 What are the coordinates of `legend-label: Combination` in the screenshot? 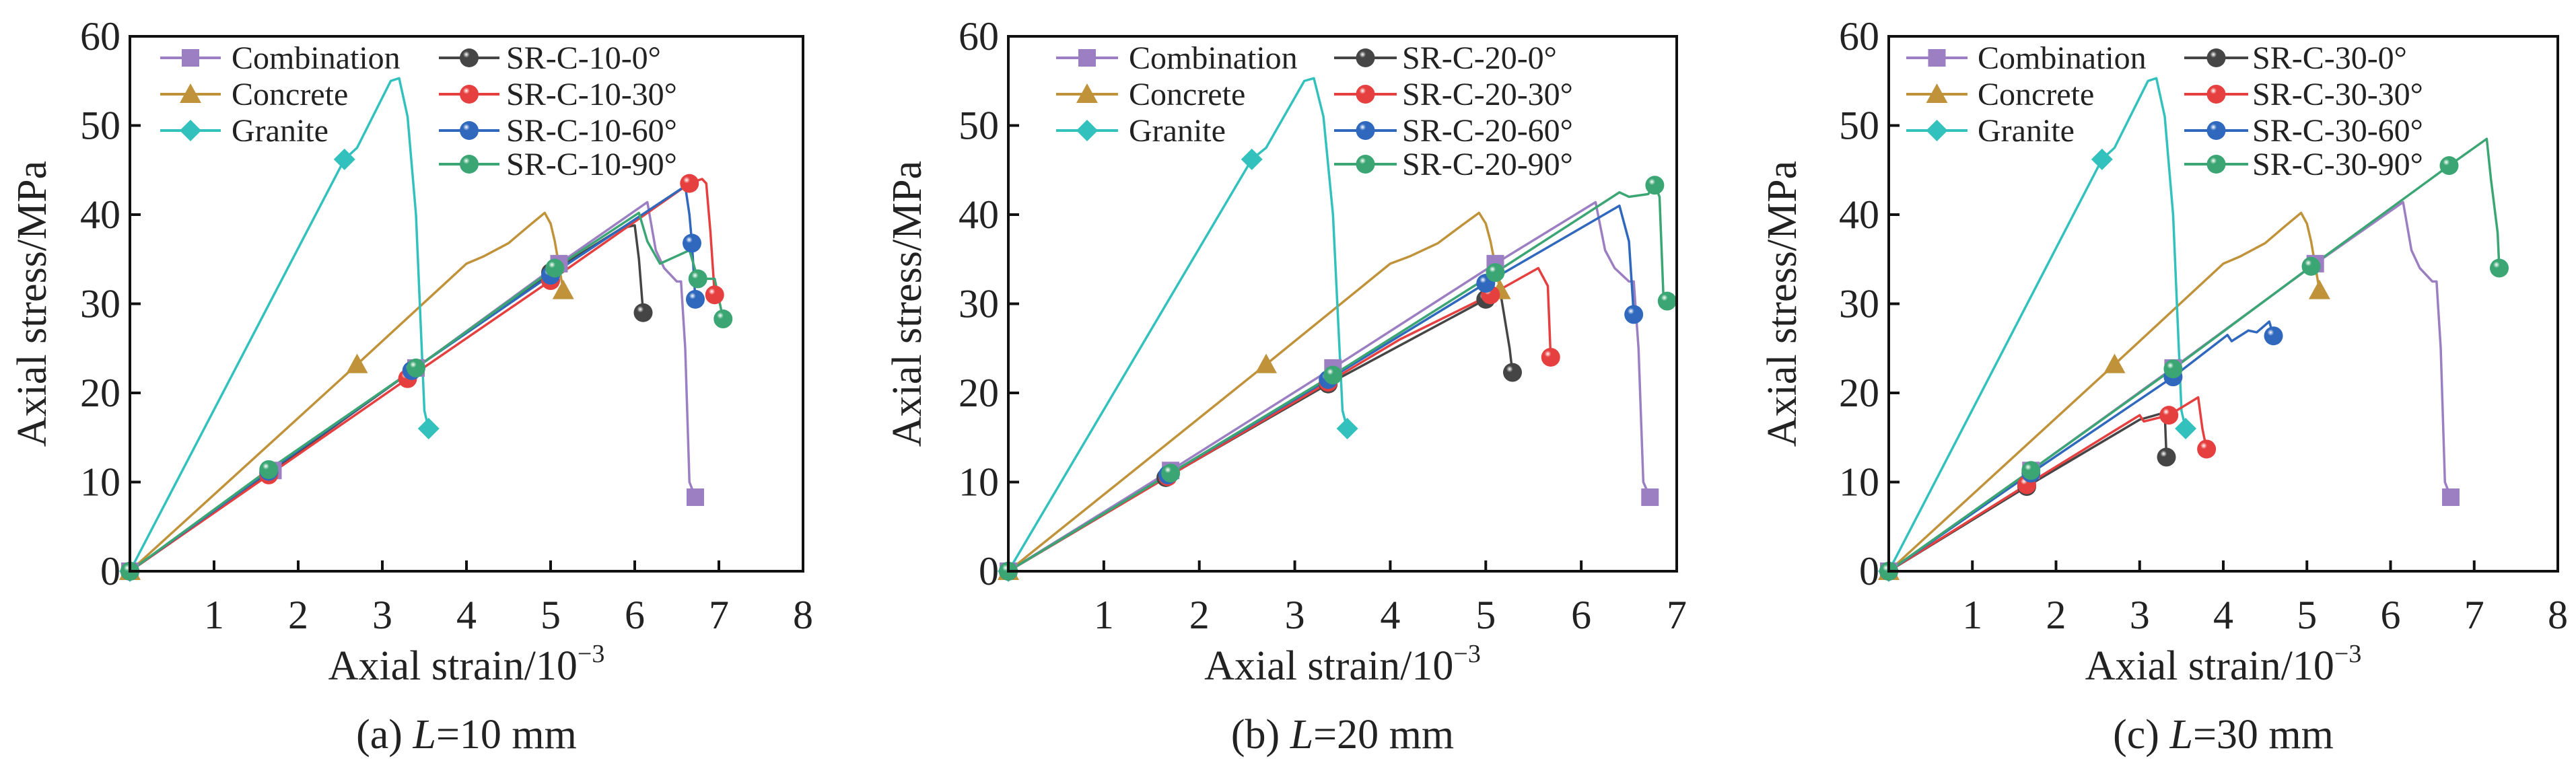 It's located at (316, 58).